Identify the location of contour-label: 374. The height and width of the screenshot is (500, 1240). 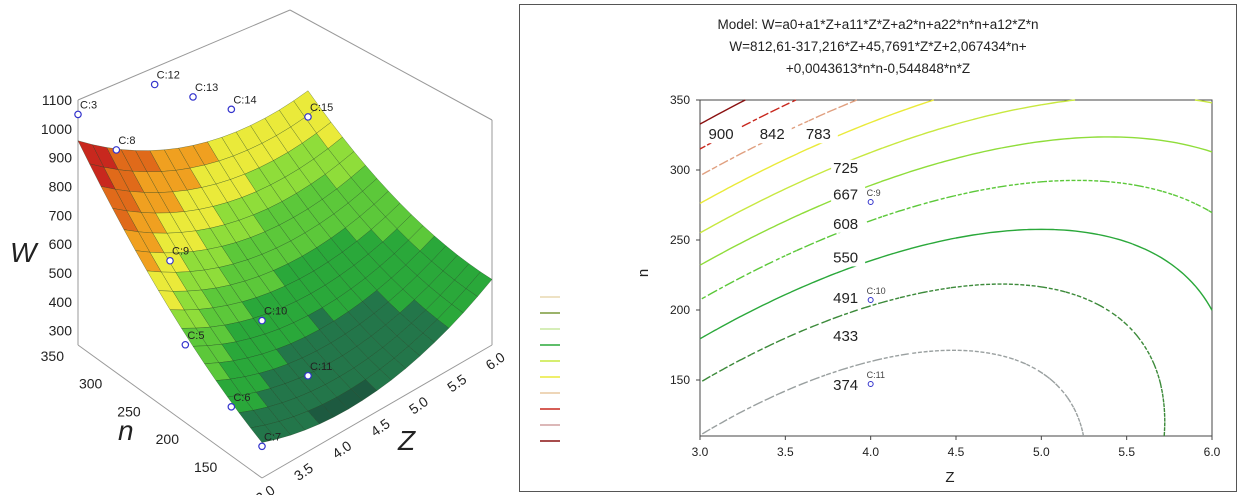
(845, 385).